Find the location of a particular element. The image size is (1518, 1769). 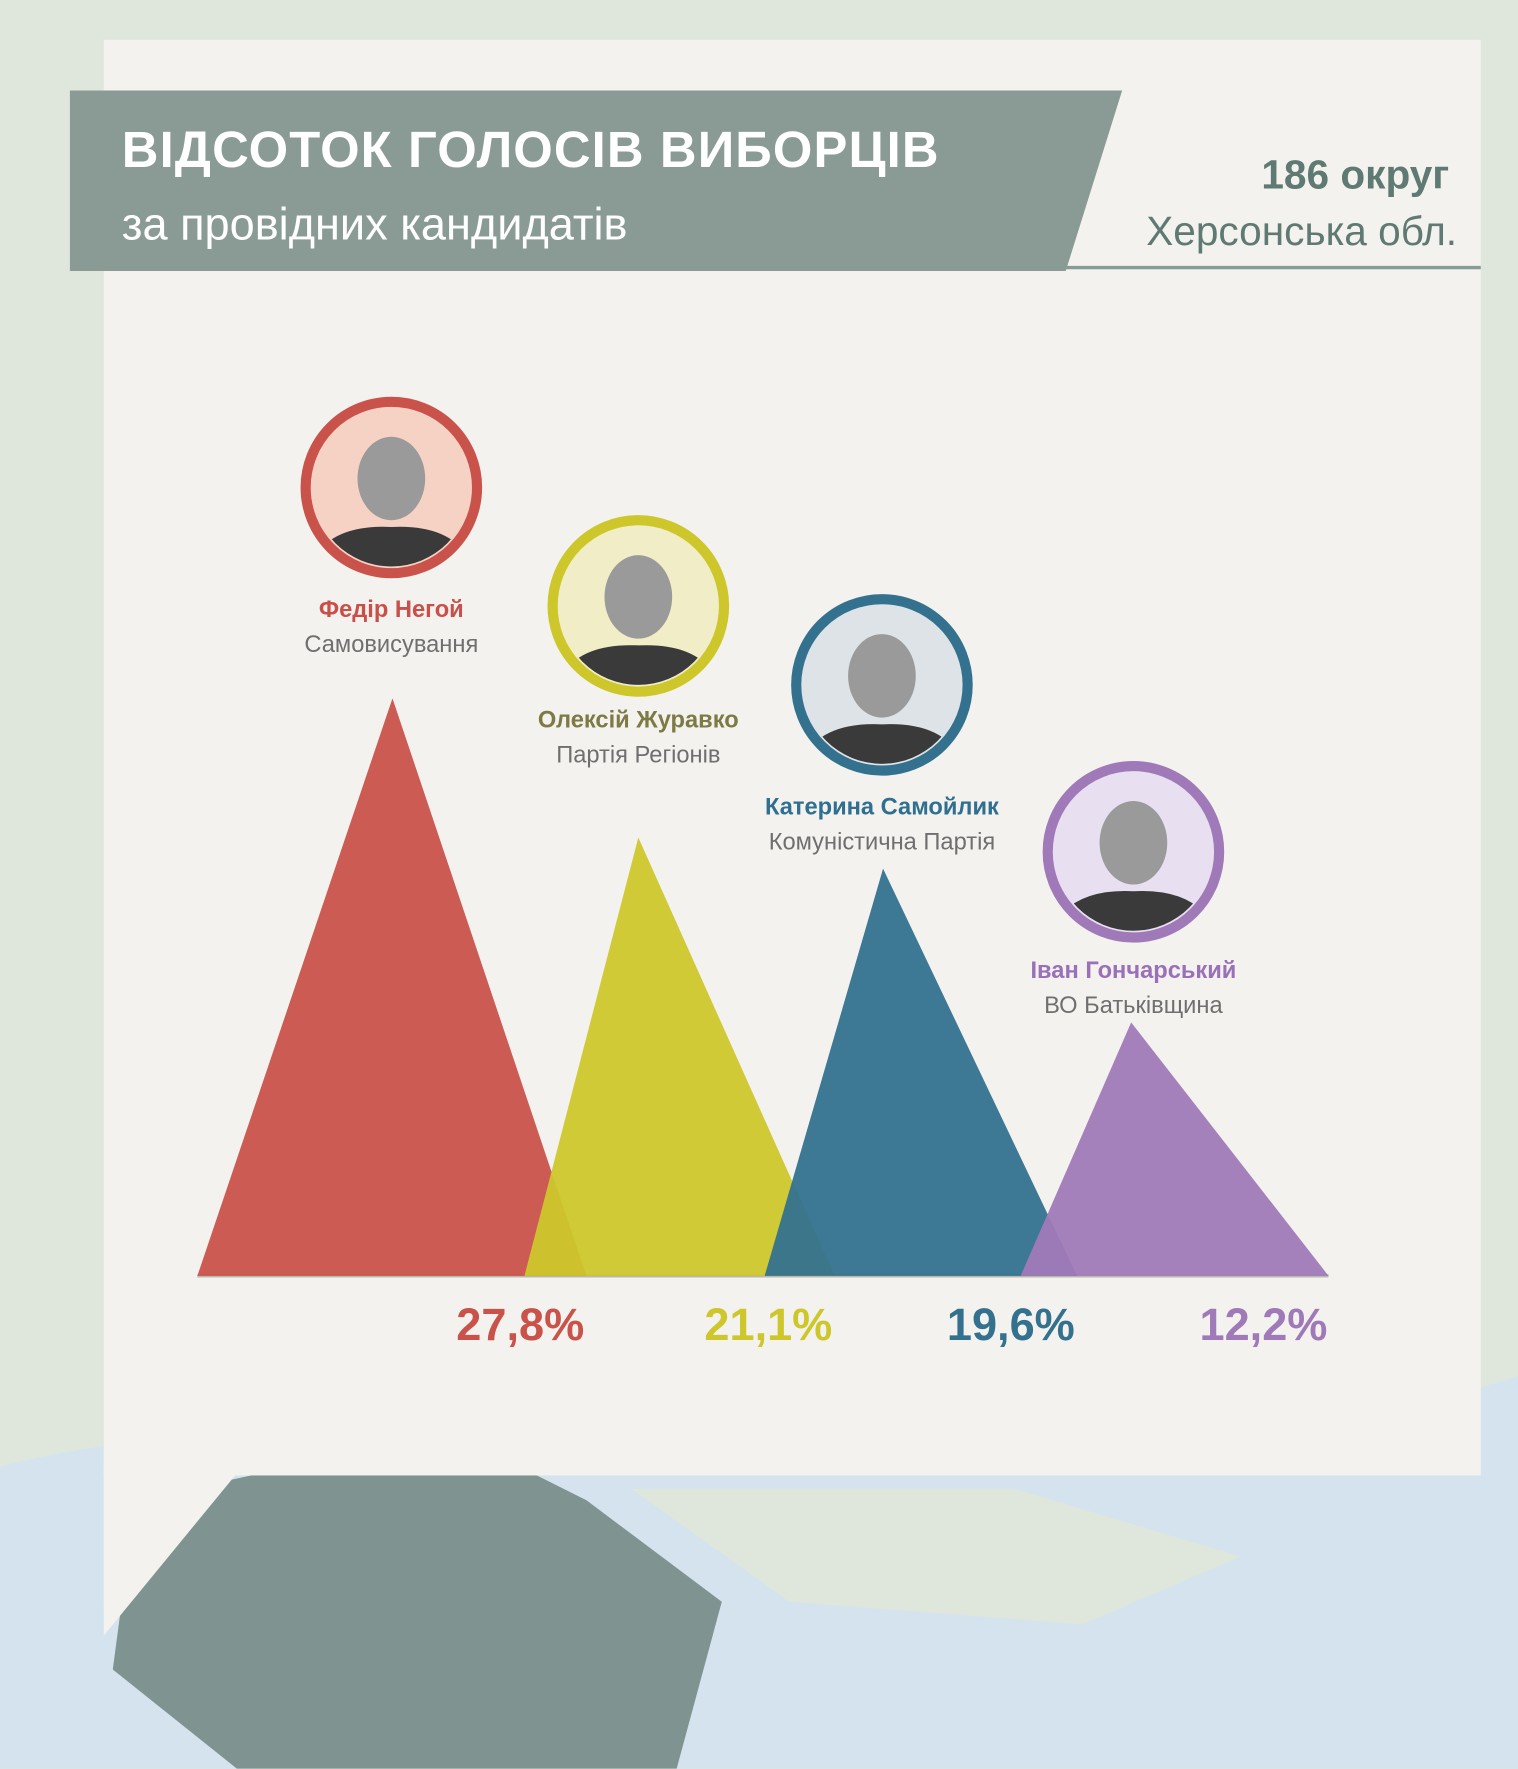

candidate-name: Іван Гончарський is located at coordinates (1133, 971).